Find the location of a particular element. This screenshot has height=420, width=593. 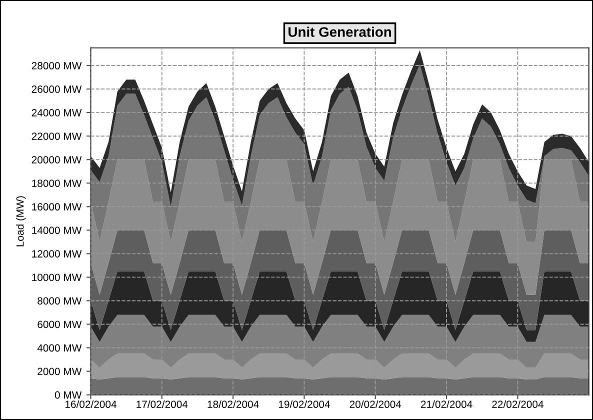

x-tick-label: 22/02/2004 is located at coordinates (518, 404).